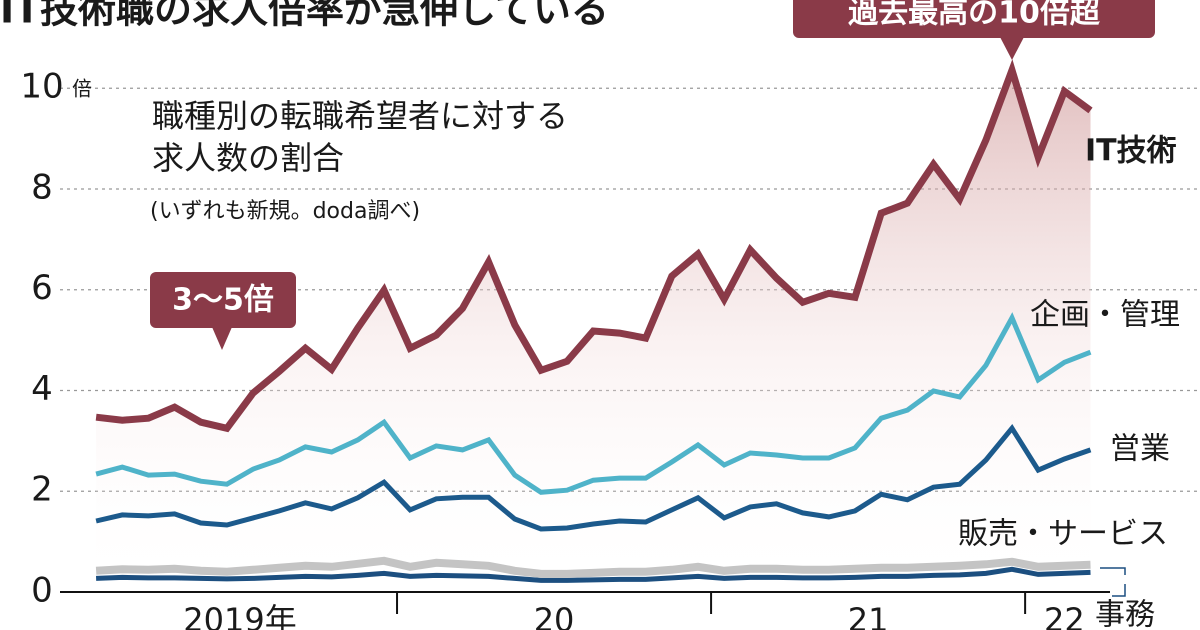 This screenshot has width=1200, height=630. I want to click on y-tick-label: 0, so click(42, 591).